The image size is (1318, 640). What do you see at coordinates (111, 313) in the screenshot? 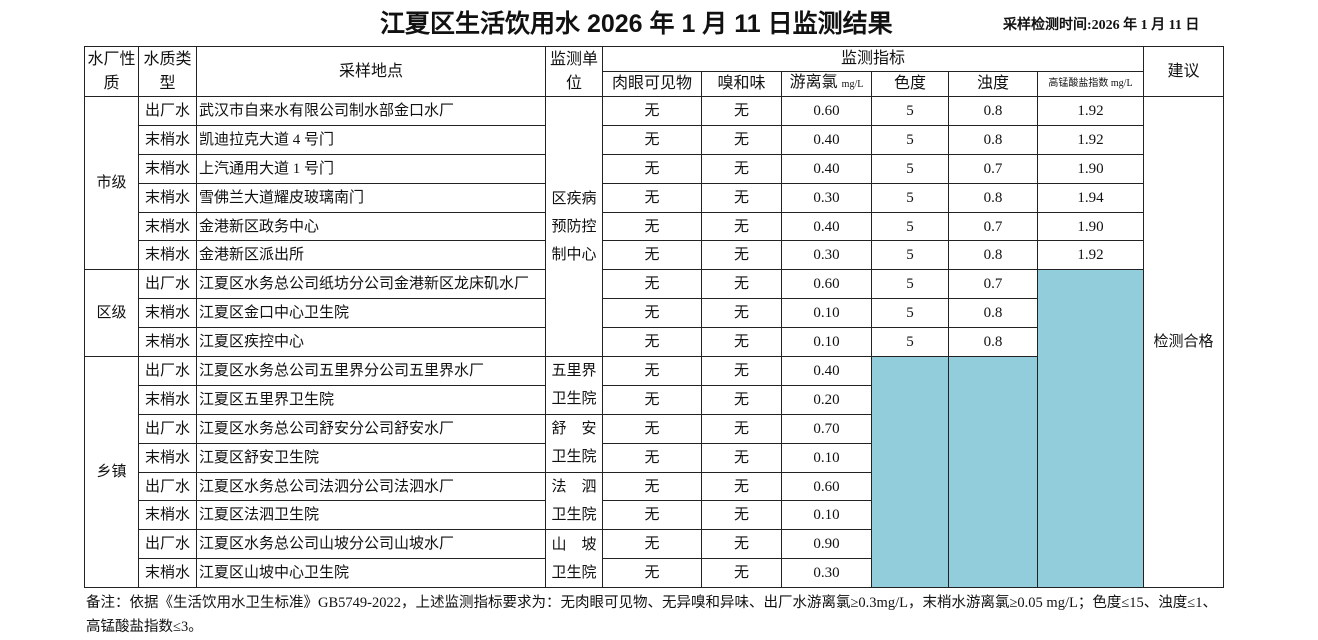
I see `plant-nature-cell: 区级` at bounding box center [111, 313].